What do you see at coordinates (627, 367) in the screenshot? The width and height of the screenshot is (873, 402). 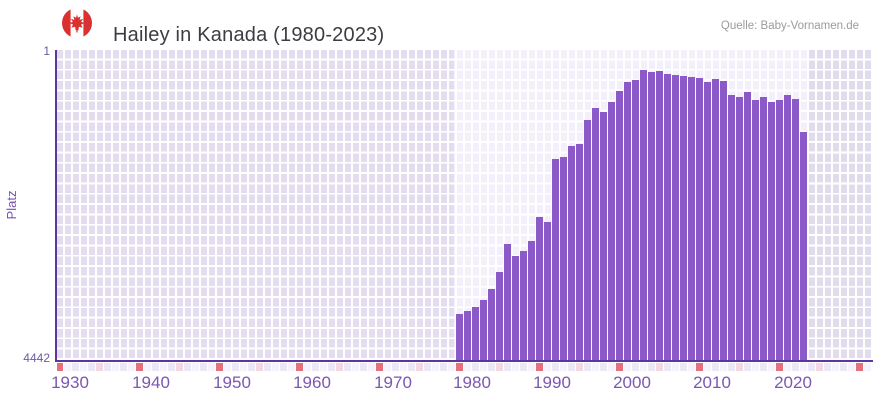 I see `year-cell-2001` at bounding box center [627, 367].